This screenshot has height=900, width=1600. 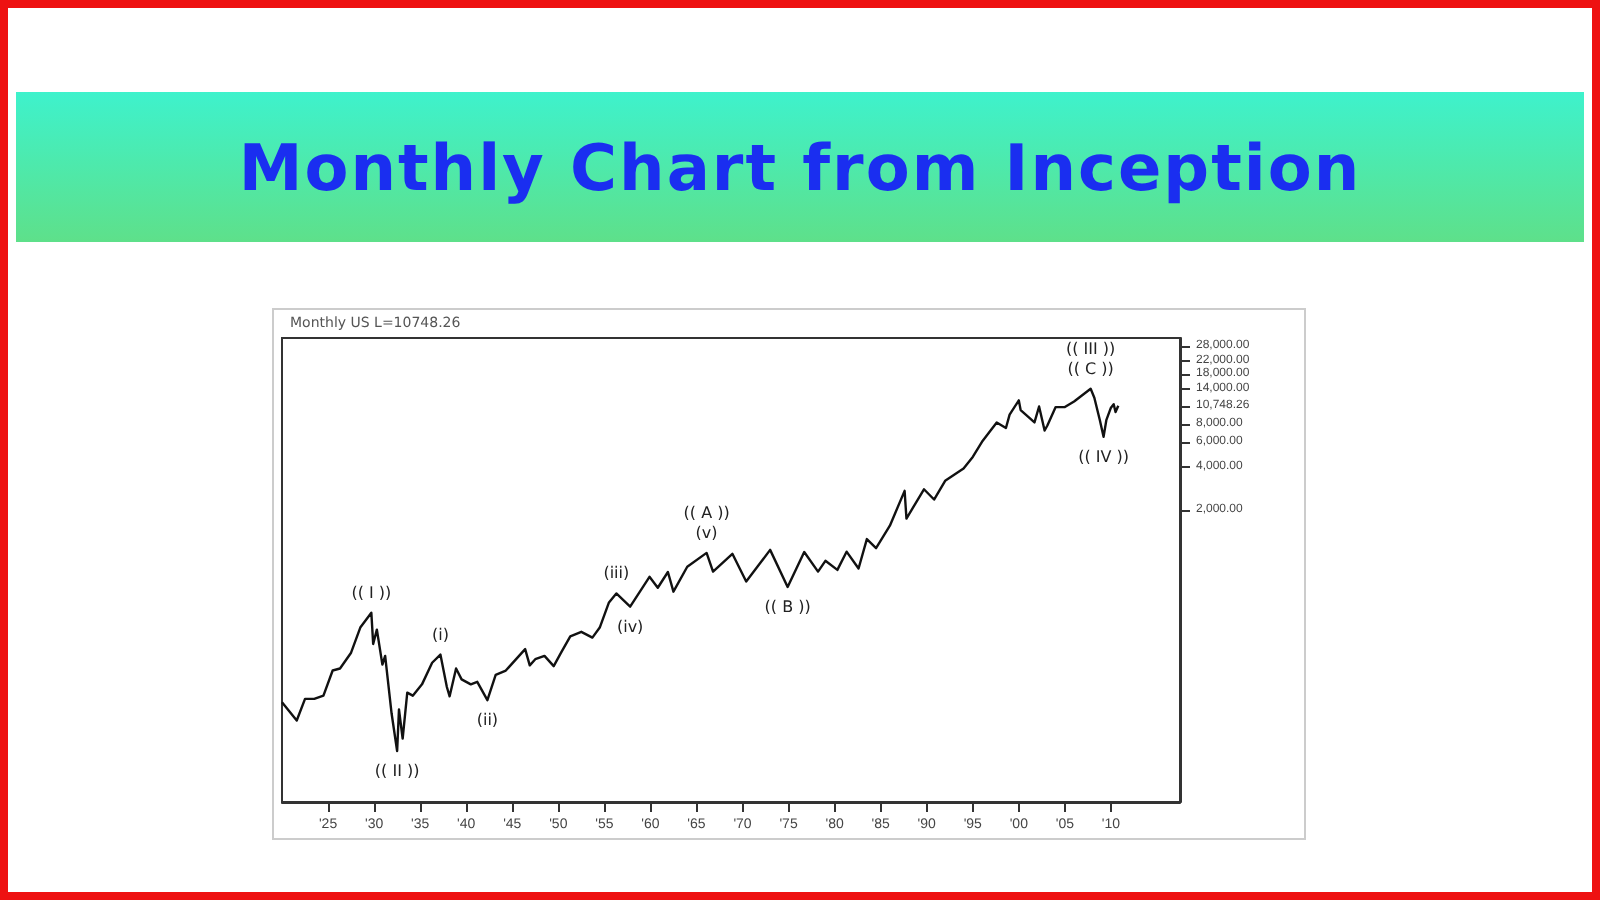 I want to click on annotation: (ii), so click(x=487, y=720).